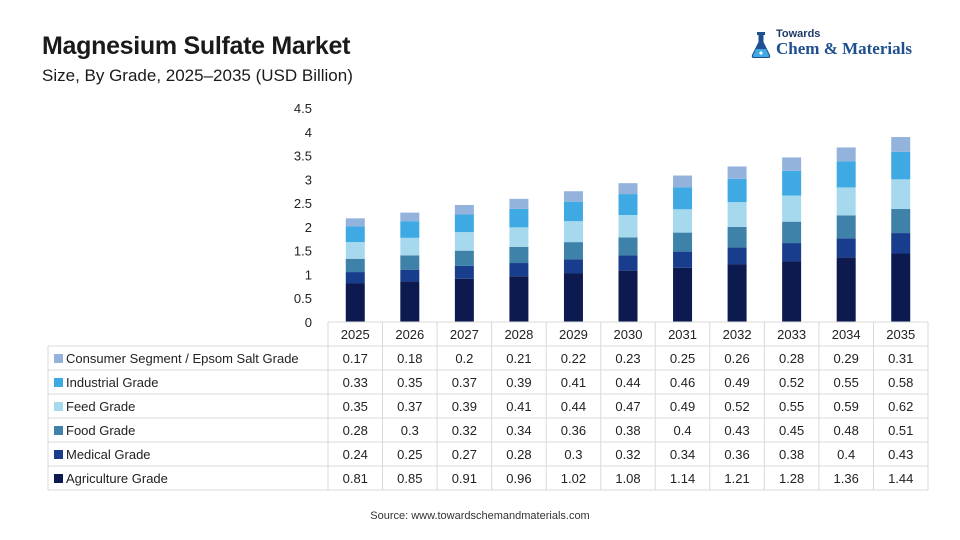  Describe the element at coordinates (308, 274) in the screenshot. I see `y-tick-label: 1` at that location.